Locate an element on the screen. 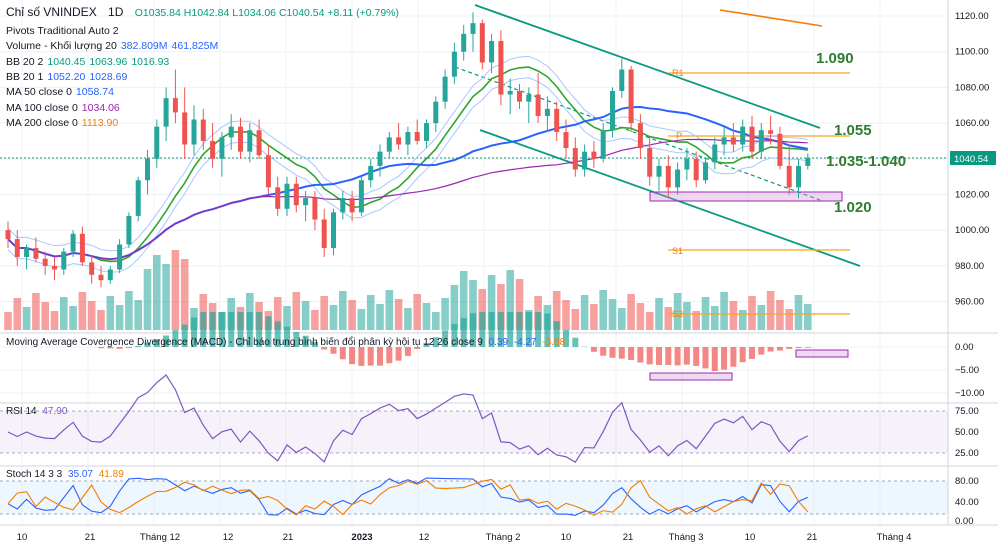 Image resolution: width=998 pixels, height=547 pixels. indicator-row: BB 20 2 1040.45 1063.96 1016.93 is located at coordinates (87, 62).